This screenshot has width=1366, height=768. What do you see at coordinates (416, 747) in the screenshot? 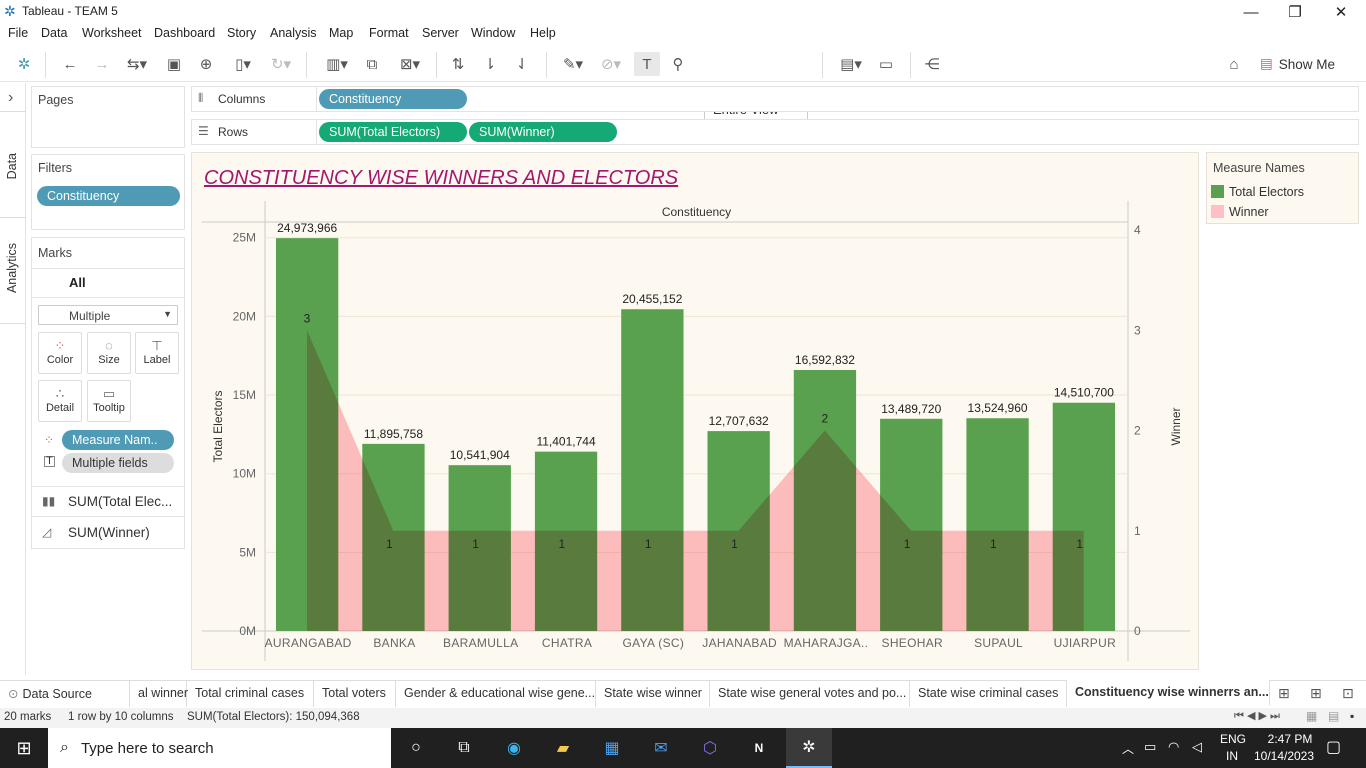
I see `cortana-icon: ○` at bounding box center [416, 747].